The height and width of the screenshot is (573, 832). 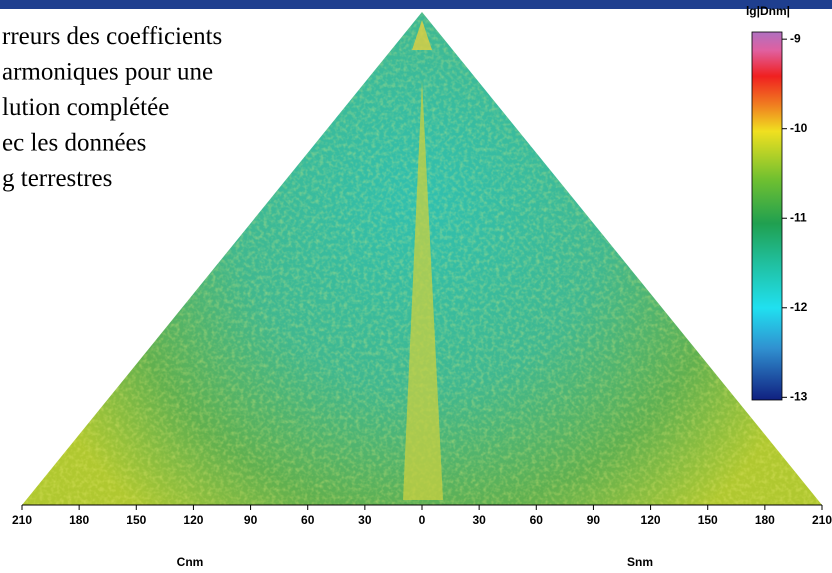 I want to click on title-line: ec les données, so click(x=74, y=143).